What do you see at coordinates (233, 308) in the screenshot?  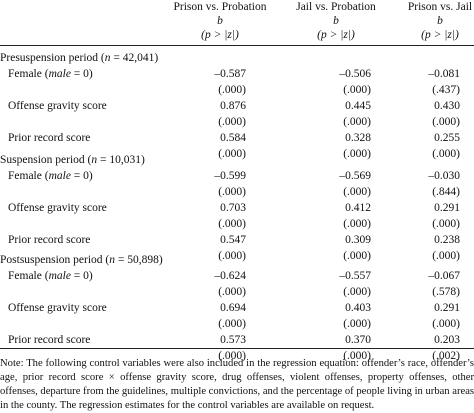 I see `coefficient-cell: 0.694` at bounding box center [233, 308].